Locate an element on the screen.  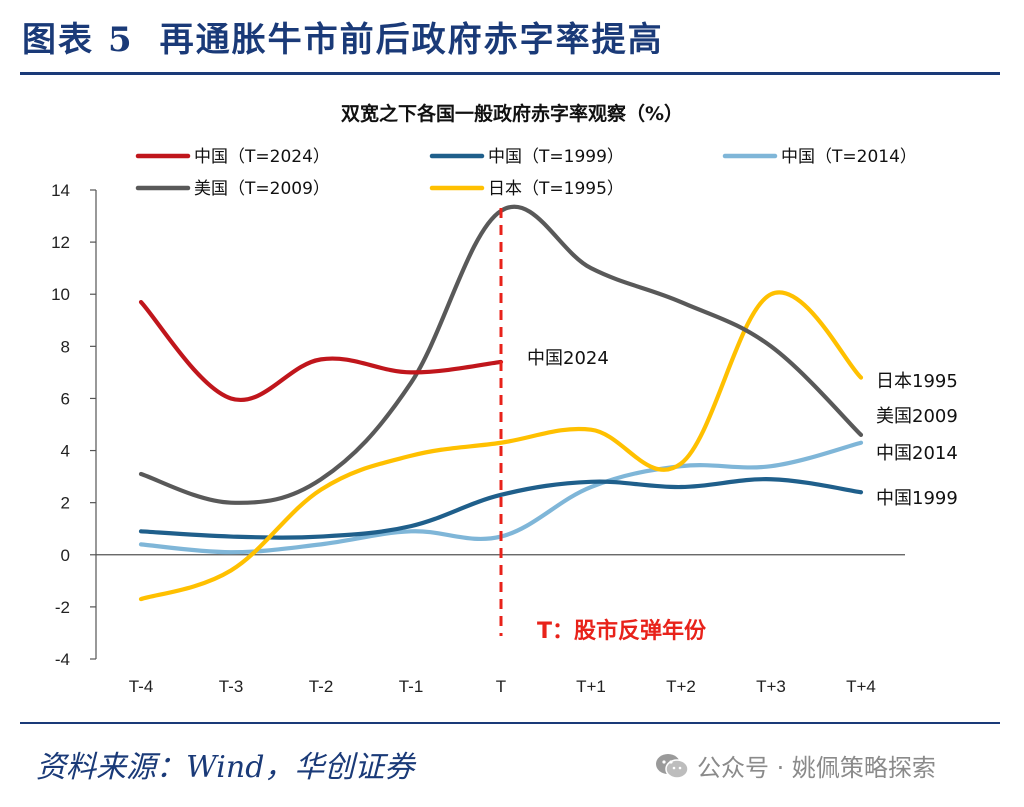
figure-prefix: 图表 is located at coordinates (58, 40).